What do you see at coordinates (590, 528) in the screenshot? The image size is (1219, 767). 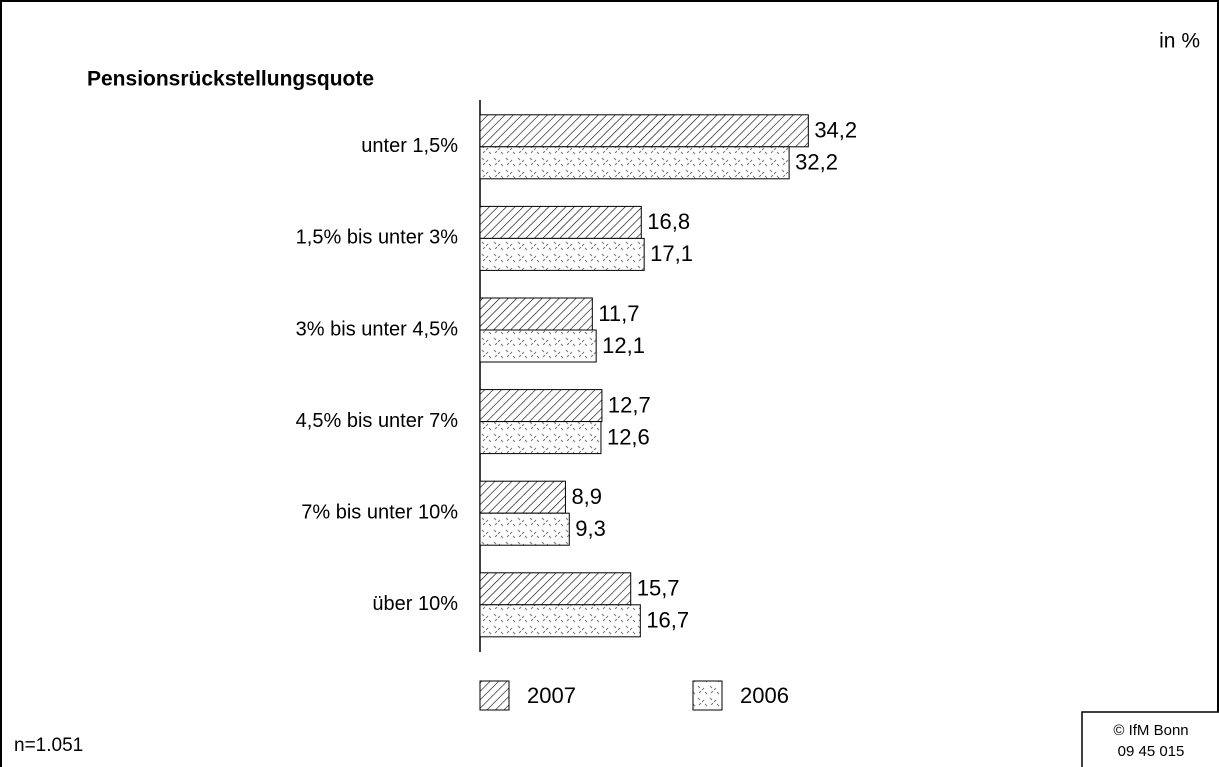 I see `value-label: 9,3` at bounding box center [590, 528].